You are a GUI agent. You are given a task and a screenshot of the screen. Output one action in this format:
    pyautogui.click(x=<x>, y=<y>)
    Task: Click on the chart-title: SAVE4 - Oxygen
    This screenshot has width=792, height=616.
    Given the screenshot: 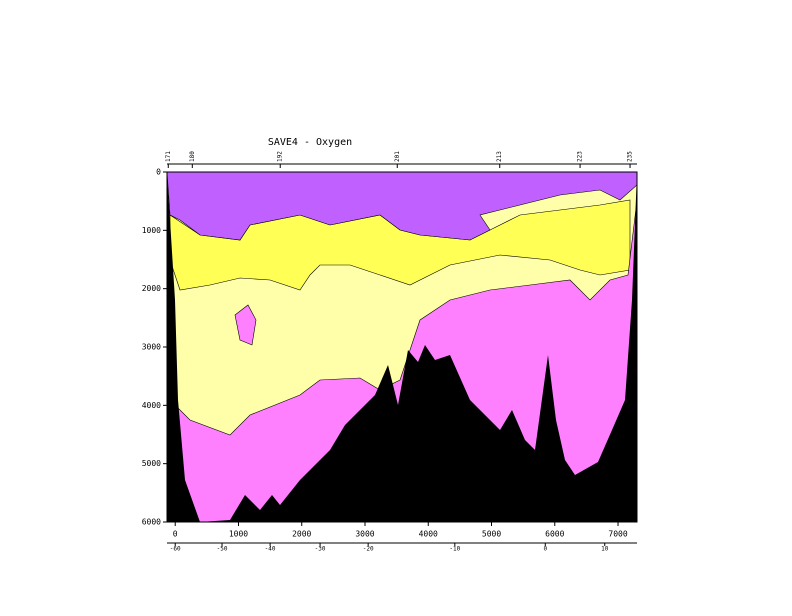 What is the action you would take?
    pyautogui.click(x=310, y=142)
    